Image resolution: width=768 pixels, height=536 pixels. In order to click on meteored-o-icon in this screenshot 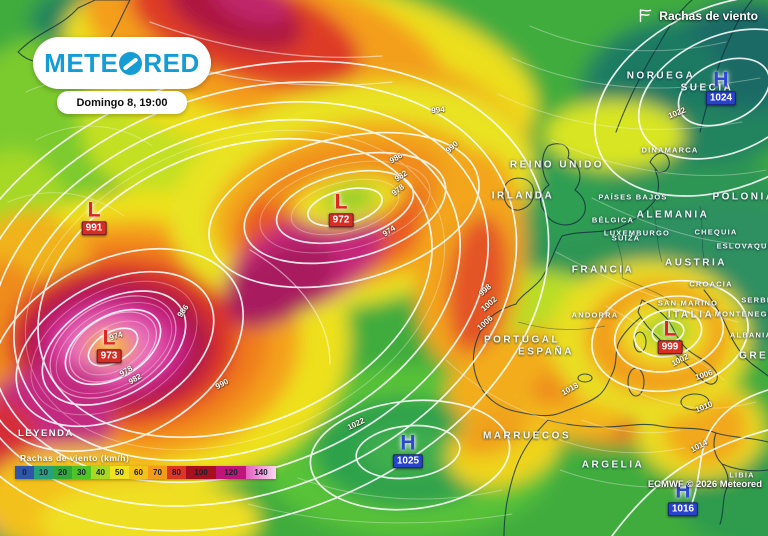, I will do `click(131, 63)`.